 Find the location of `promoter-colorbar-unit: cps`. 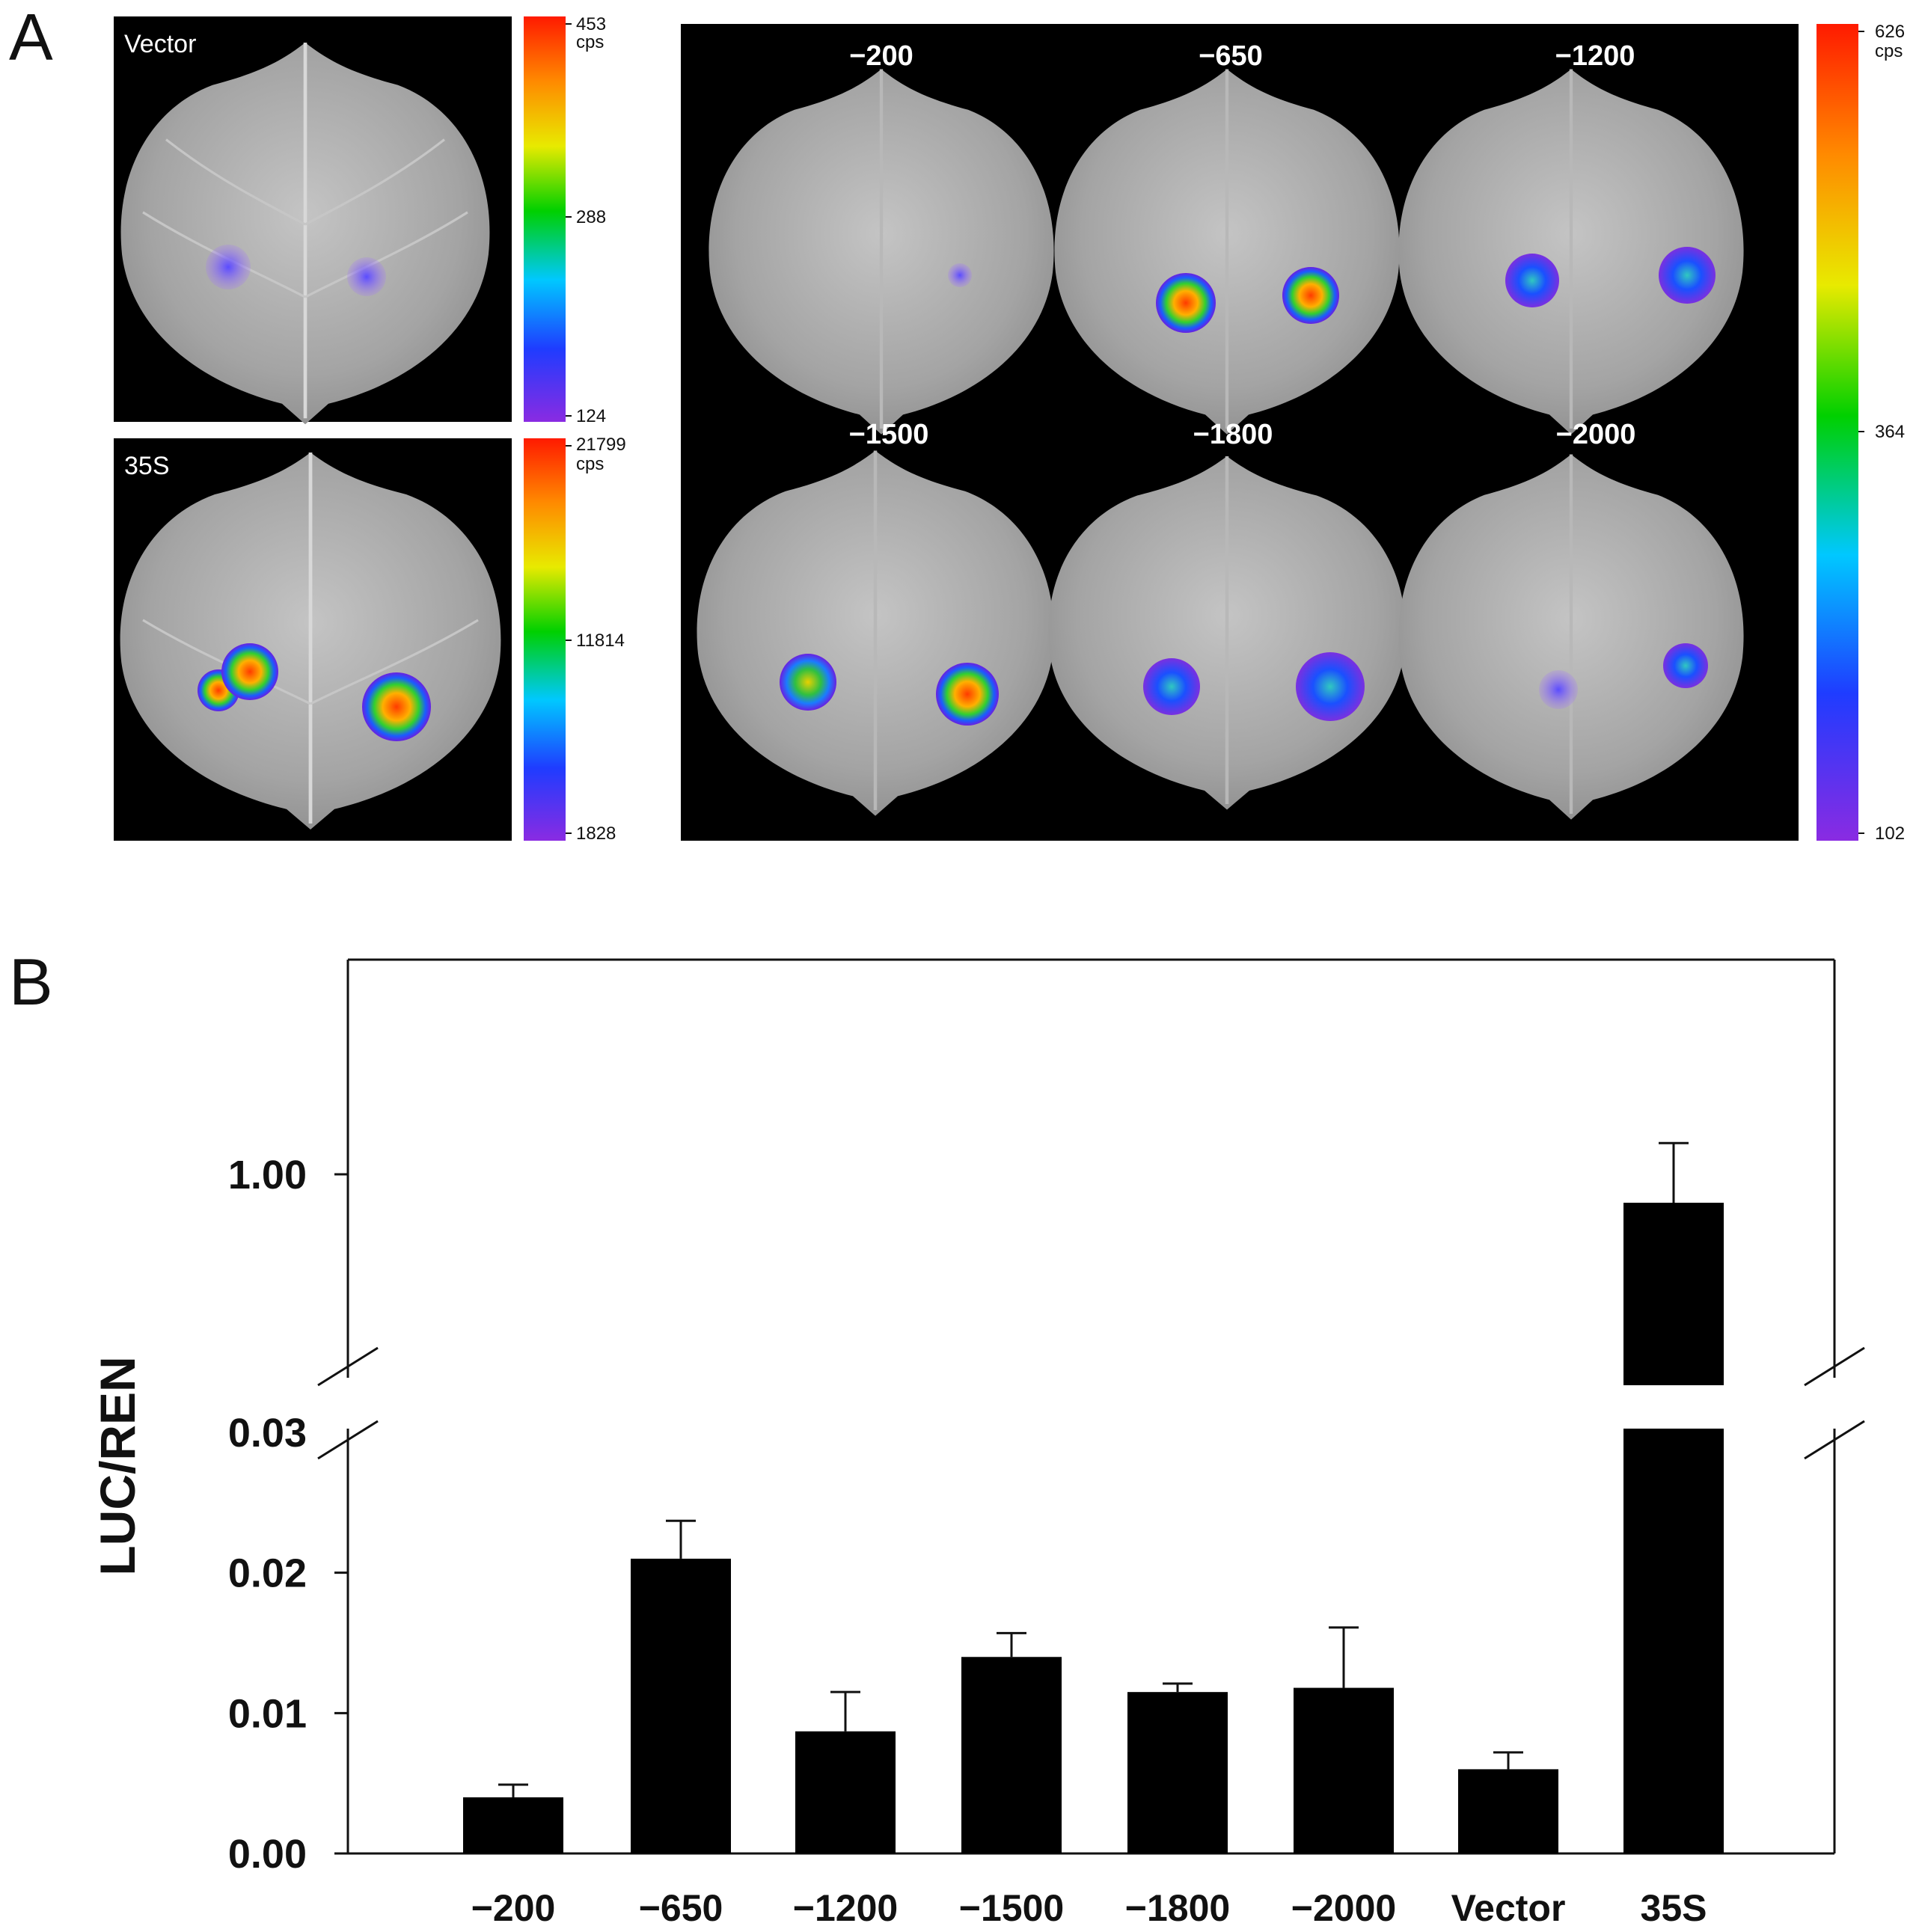

promoter-colorbar-unit: cps is located at coordinates (1889, 51).